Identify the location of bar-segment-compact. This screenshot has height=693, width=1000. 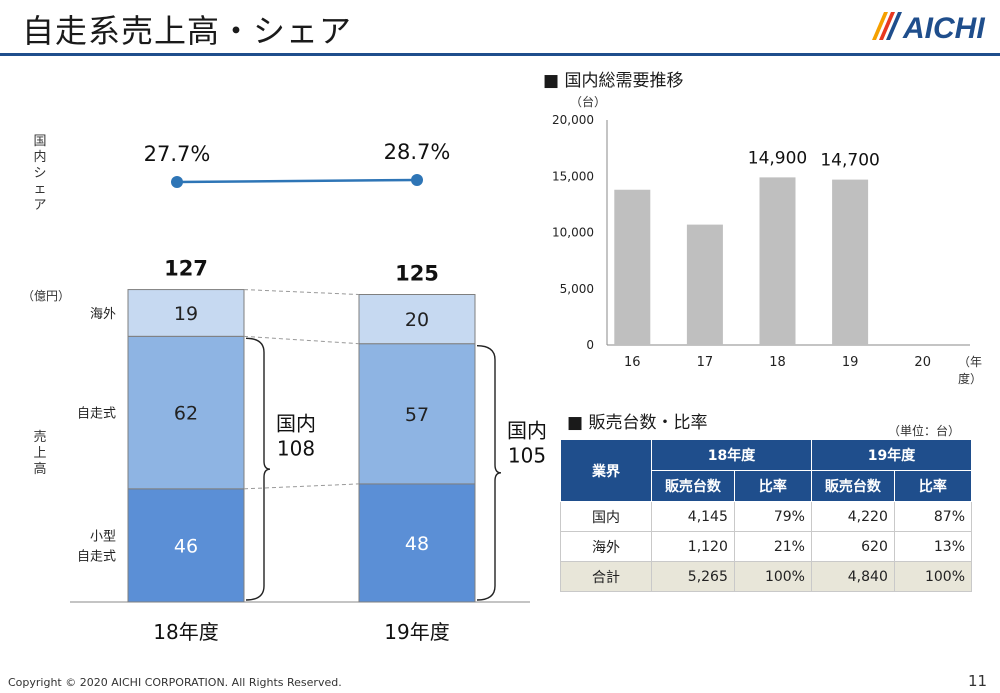
(417, 543).